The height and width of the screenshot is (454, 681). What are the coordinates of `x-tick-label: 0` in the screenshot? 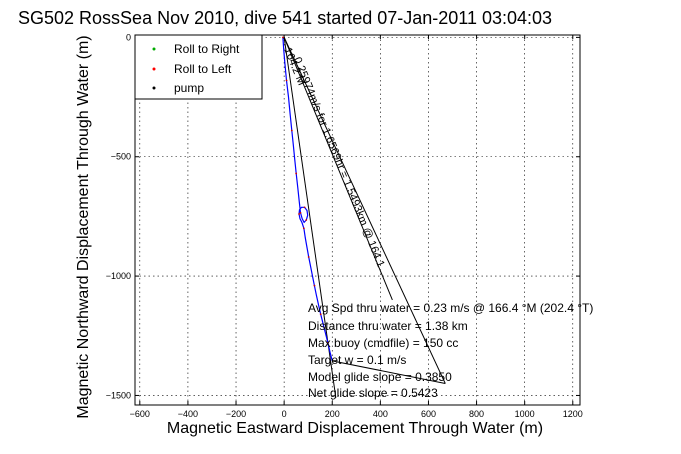 It's located at (284, 414).